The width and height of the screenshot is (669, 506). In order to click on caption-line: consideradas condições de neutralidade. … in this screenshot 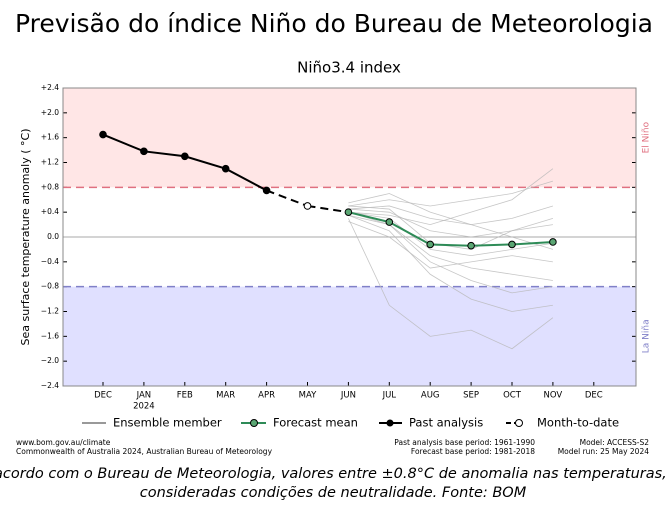, I will do `click(333, 493)`.